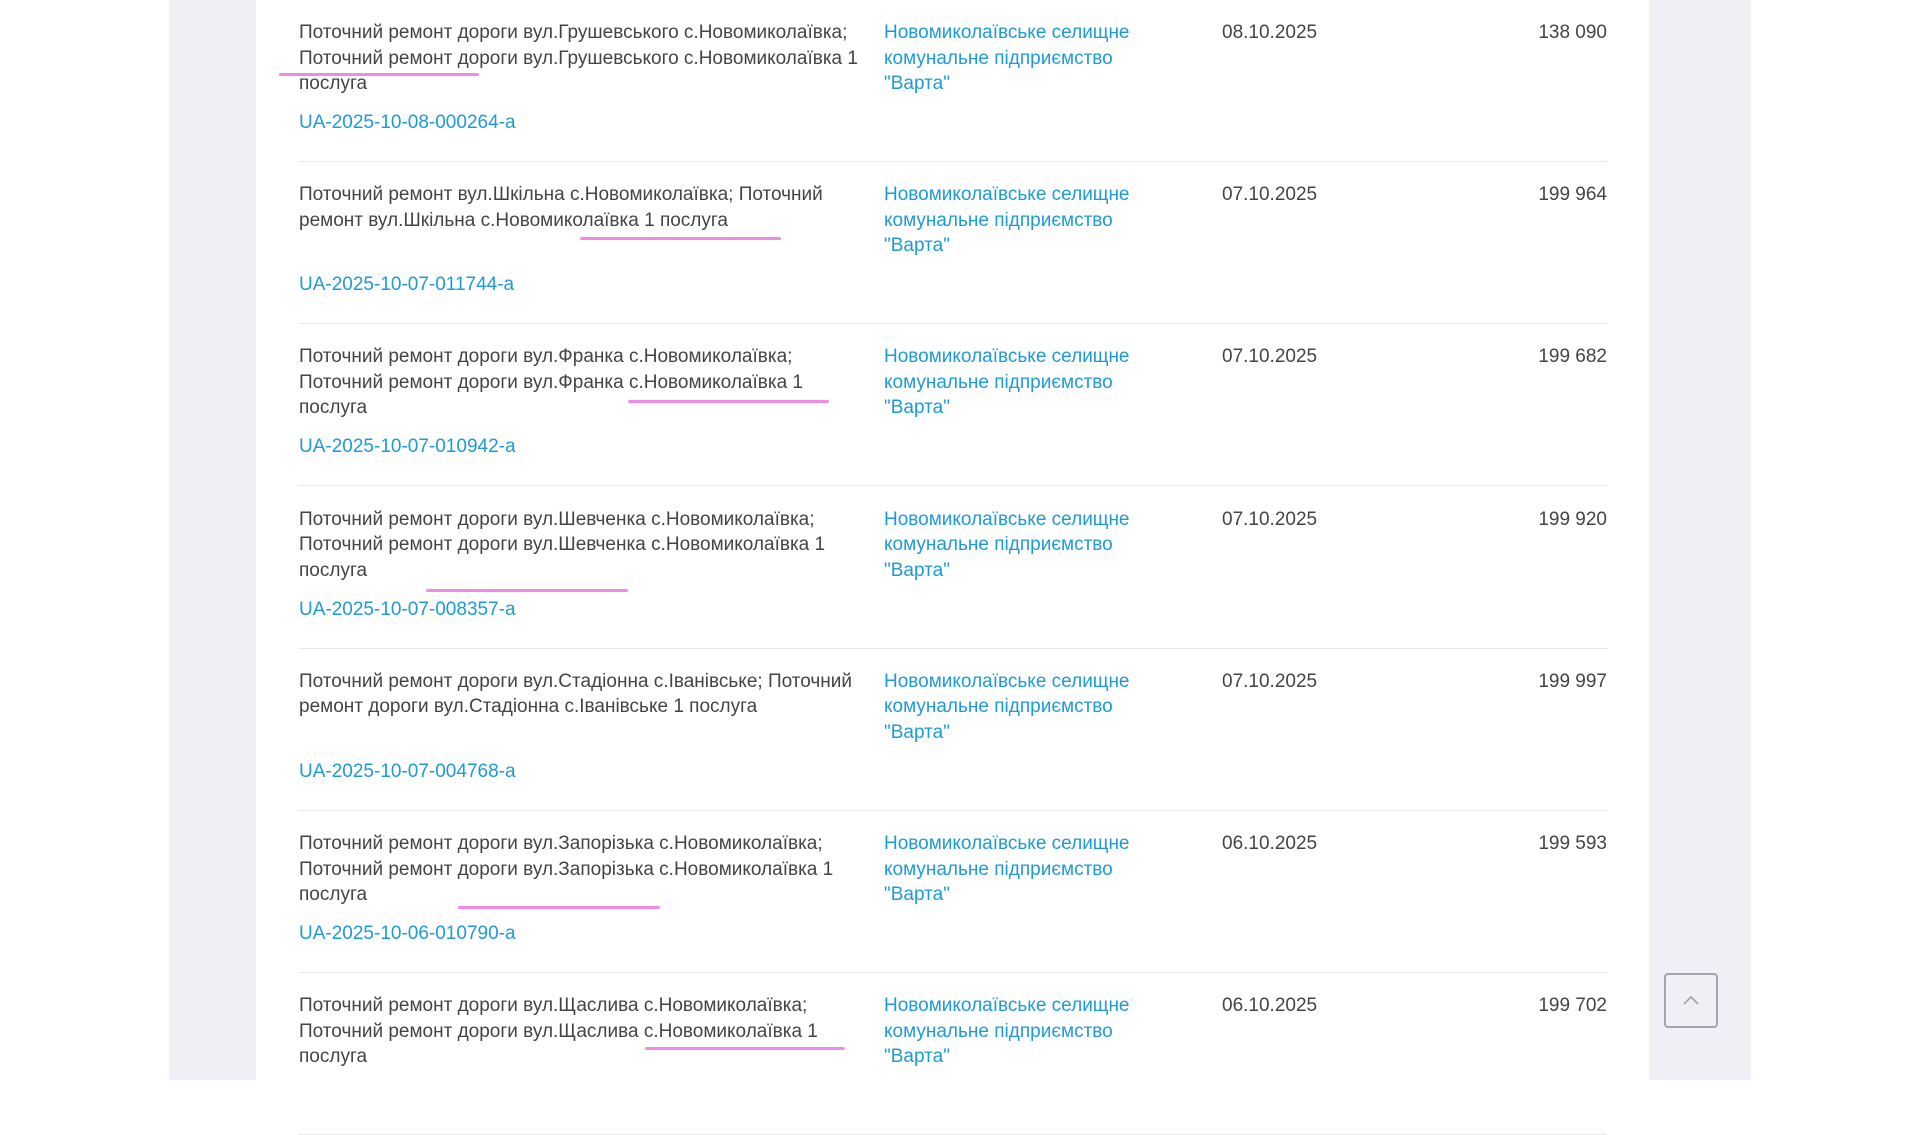  I want to click on tender-amount: 199 682, so click(1572, 357).